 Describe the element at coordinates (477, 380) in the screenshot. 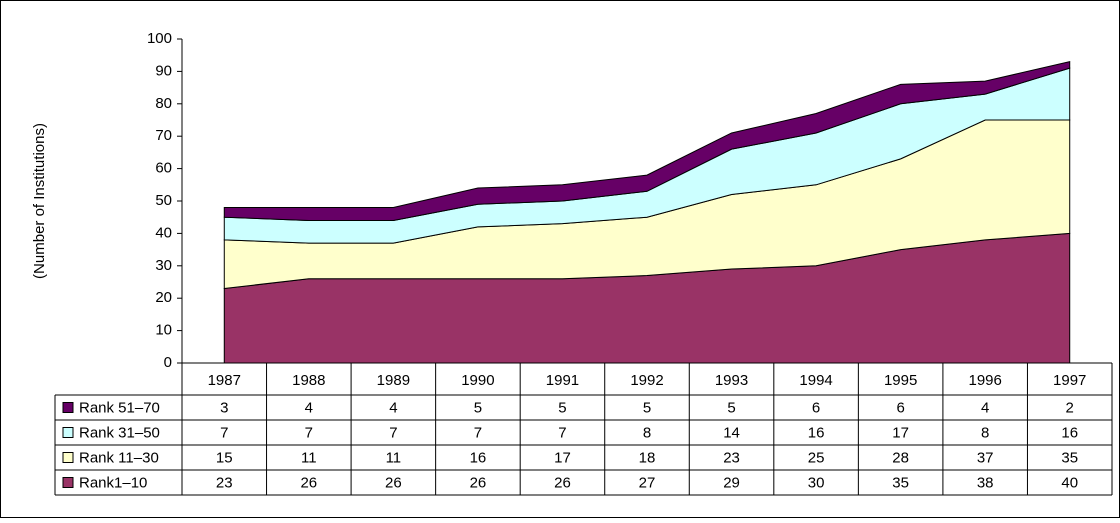

I see `x-tick-label: 1990` at that location.